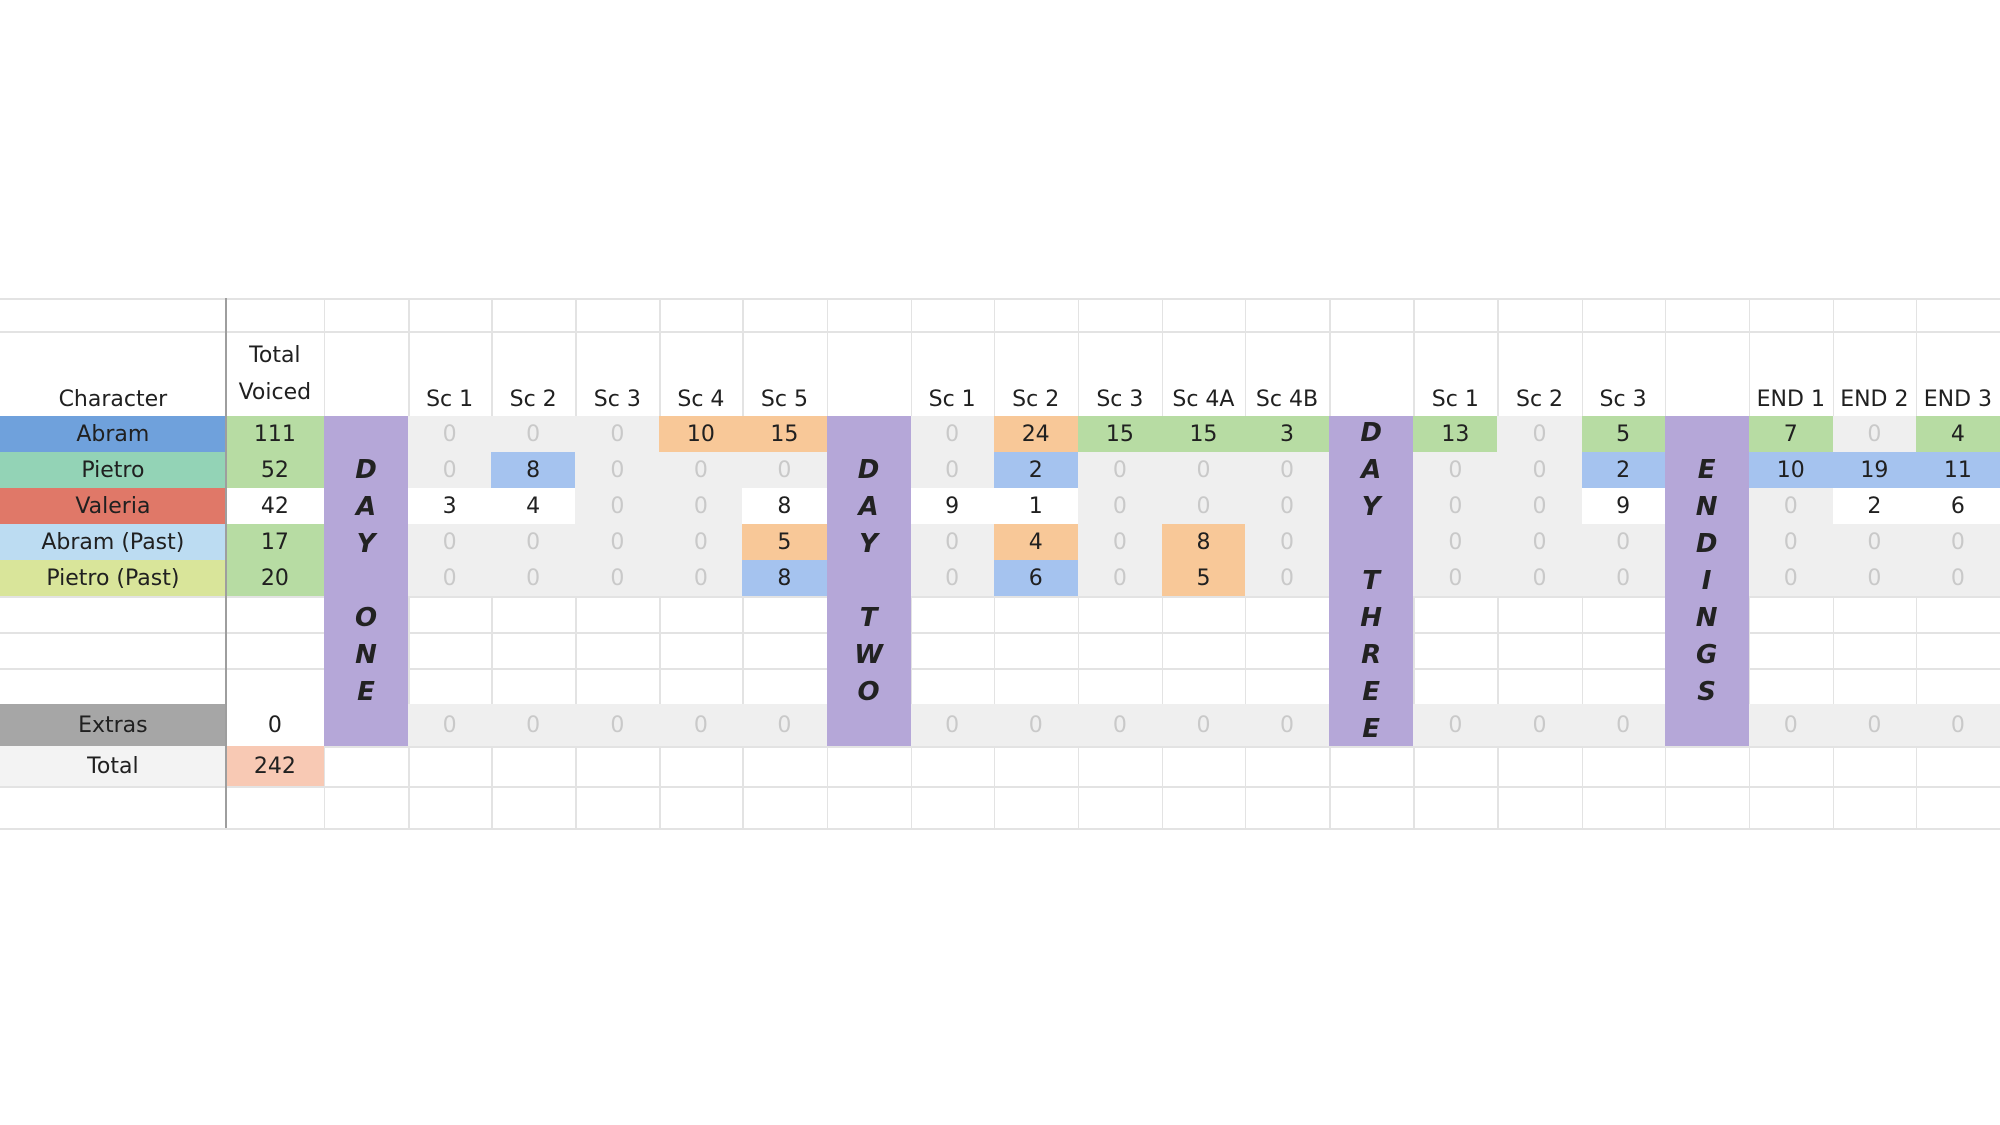  Describe the element at coordinates (701, 434) in the screenshot. I see `scene-line-count: 10` at that location.